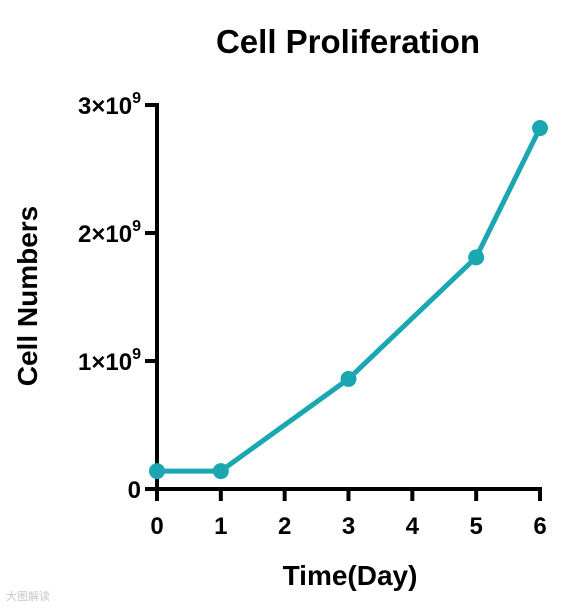 This screenshot has height=608, width=573. I want to click on y-tick-mantissa: 0, so click(134, 490).